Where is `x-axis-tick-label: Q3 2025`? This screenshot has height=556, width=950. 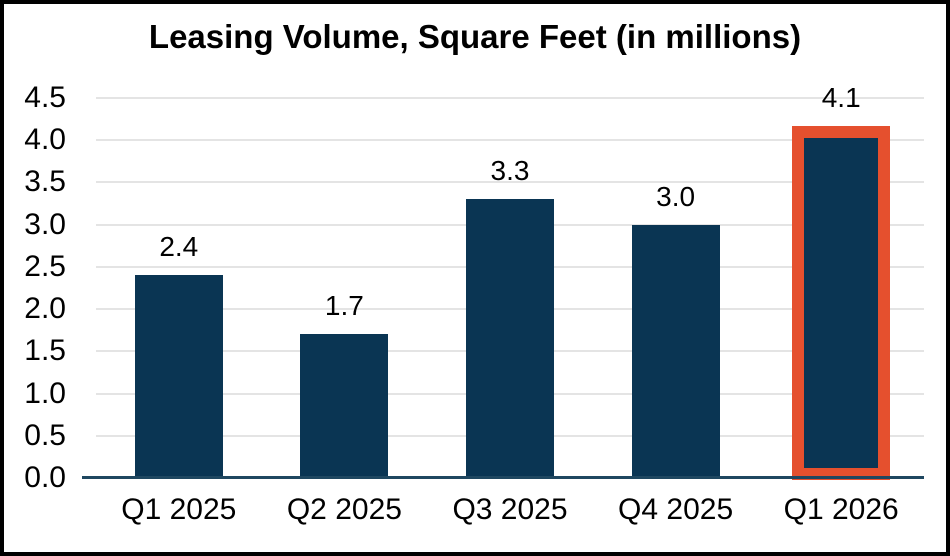
x-axis-tick-label: Q3 2025 is located at coordinates (510, 509).